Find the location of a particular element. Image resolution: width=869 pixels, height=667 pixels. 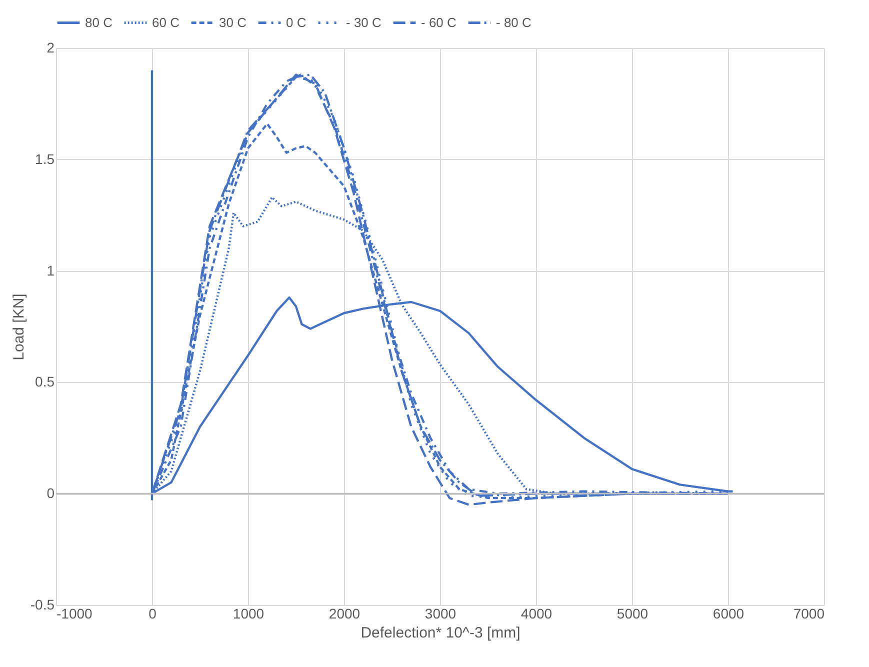

legend-label: - 60 C is located at coordinates (438, 22).